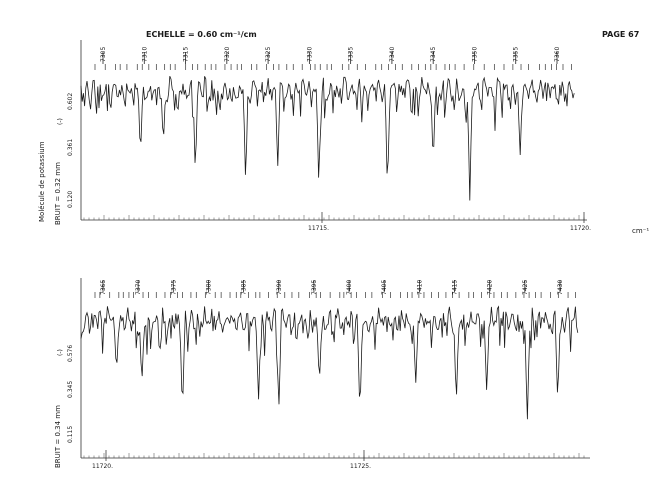 This screenshot has height=487, width=650. Describe the element at coordinates (384, 287) in the screenshot. I see `line-index-label: 7405` at that location.